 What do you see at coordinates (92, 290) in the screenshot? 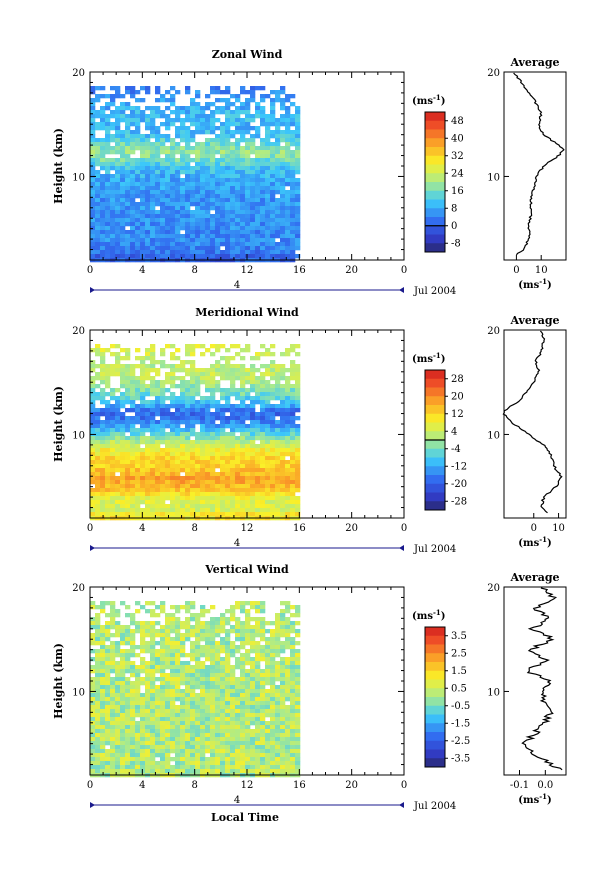
I see `day-bar-left-marker` at bounding box center [92, 290].